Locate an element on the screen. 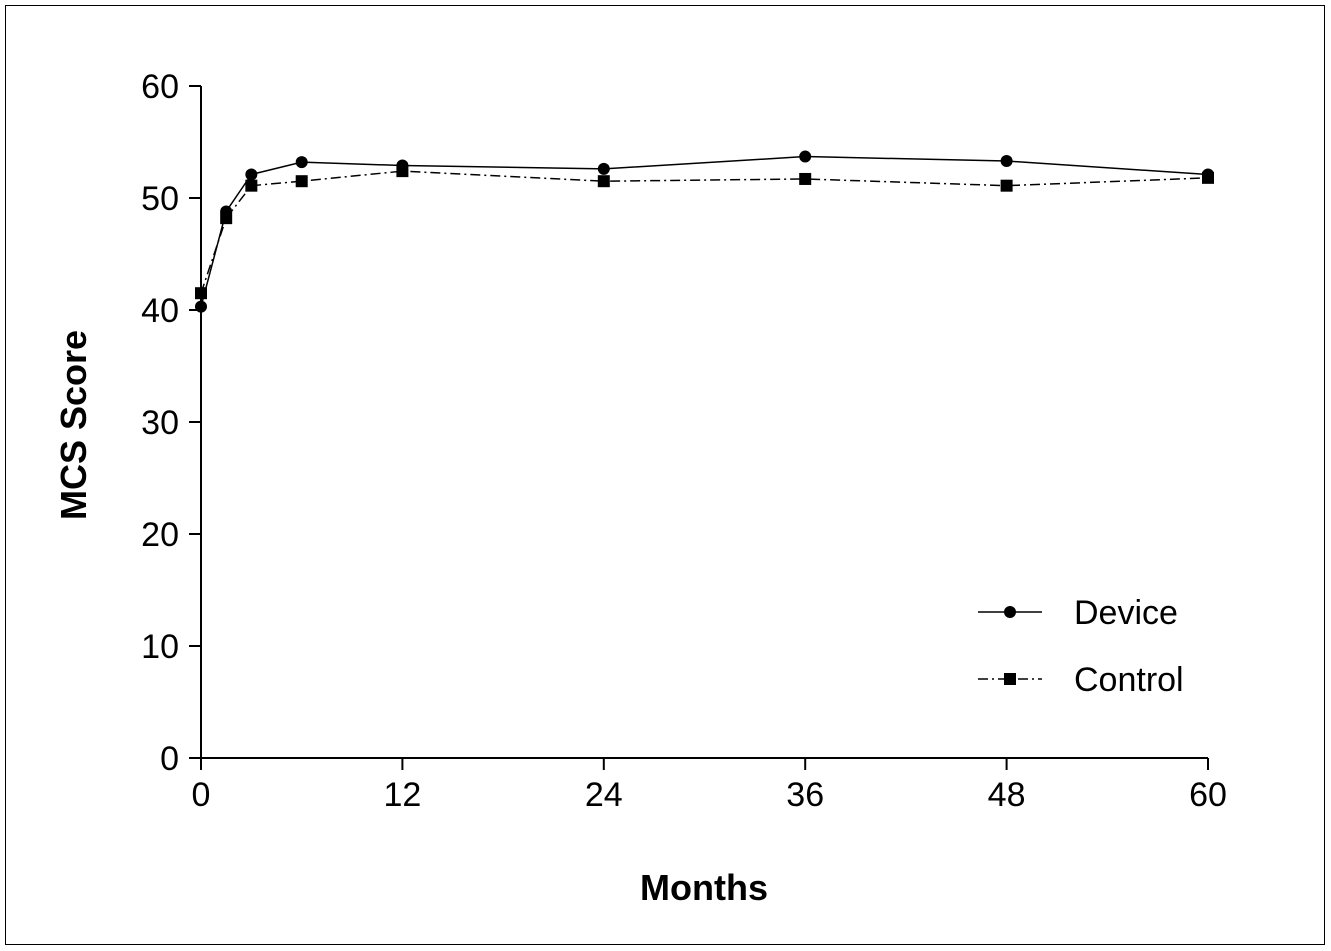 This screenshot has height=951, width=1331. x-tick-label-0: 0 is located at coordinates (201, 795).